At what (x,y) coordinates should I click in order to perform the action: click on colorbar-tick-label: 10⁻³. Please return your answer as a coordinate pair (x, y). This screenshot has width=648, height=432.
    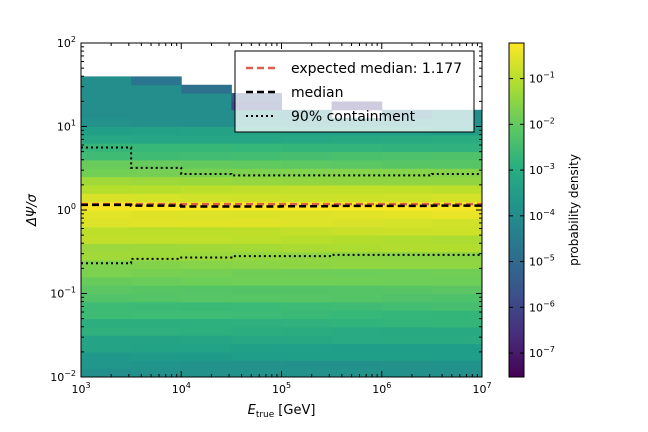
    Looking at the image, I should click on (542, 169).